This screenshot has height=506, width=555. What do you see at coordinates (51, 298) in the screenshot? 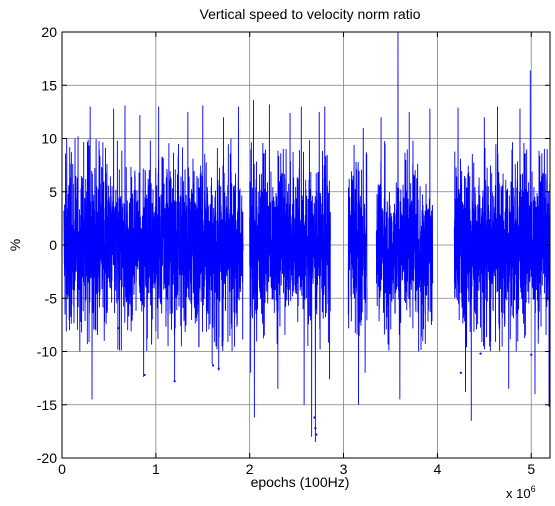
I see `y-tick-label: -5` at bounding box center [51, 298].